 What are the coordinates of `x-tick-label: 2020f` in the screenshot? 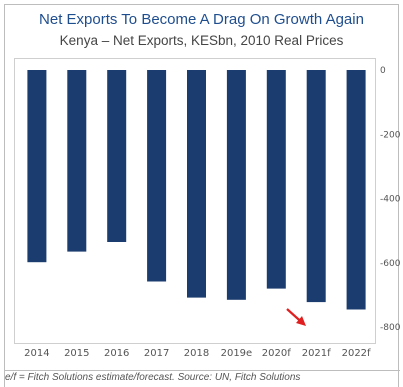 It's located at (276, 353).